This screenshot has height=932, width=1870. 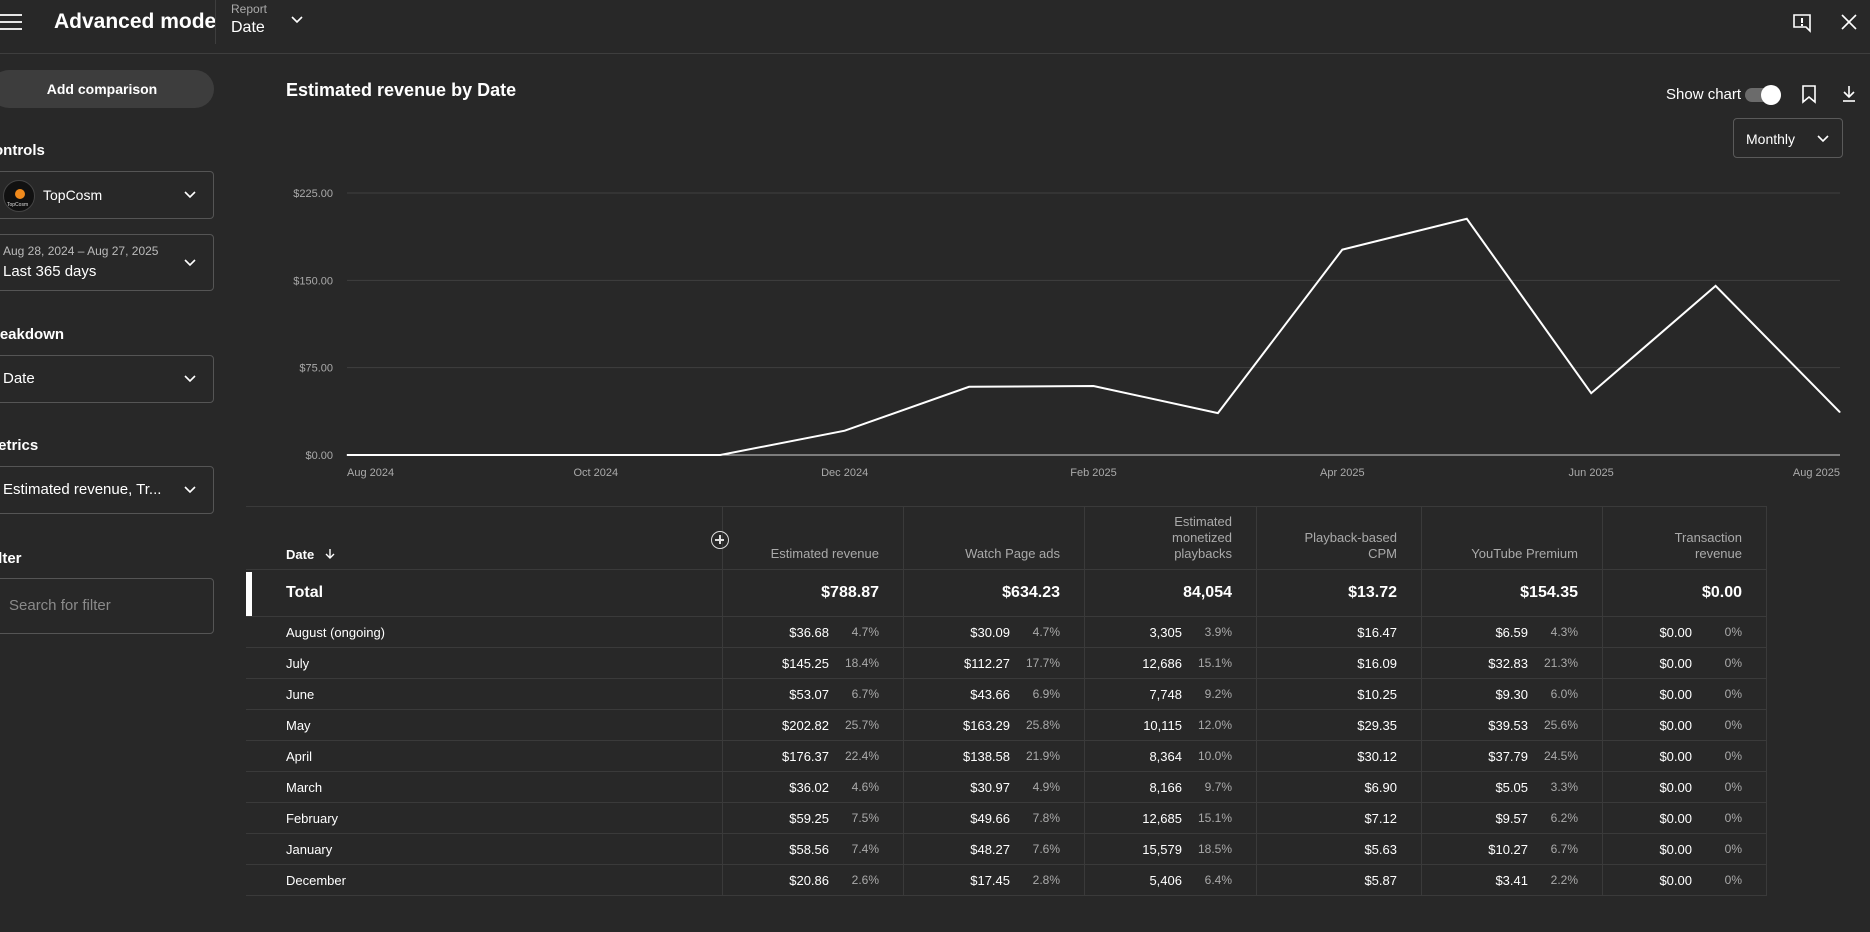 What do you see at coordinates (1093, 473) in the screenshot?
I see `x-tick-label: Feb 2025` at bounding box center [1093, 473].